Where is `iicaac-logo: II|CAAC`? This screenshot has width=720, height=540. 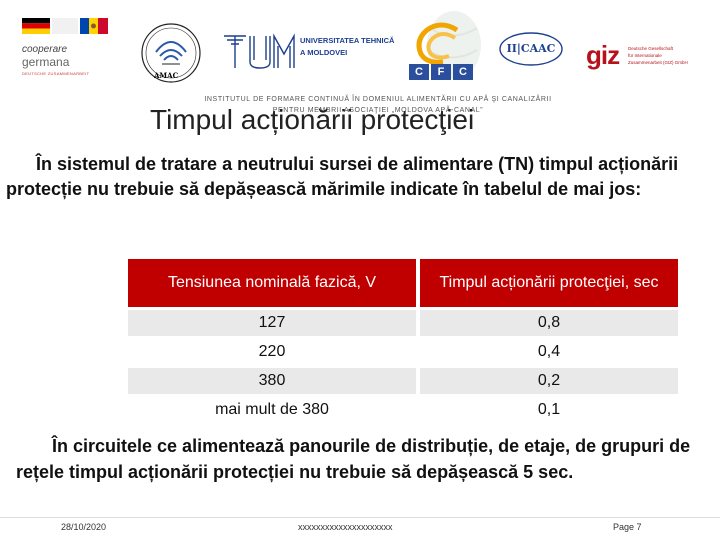 iicaac-logo: II|CAAC is located at coordinates (531, 49).